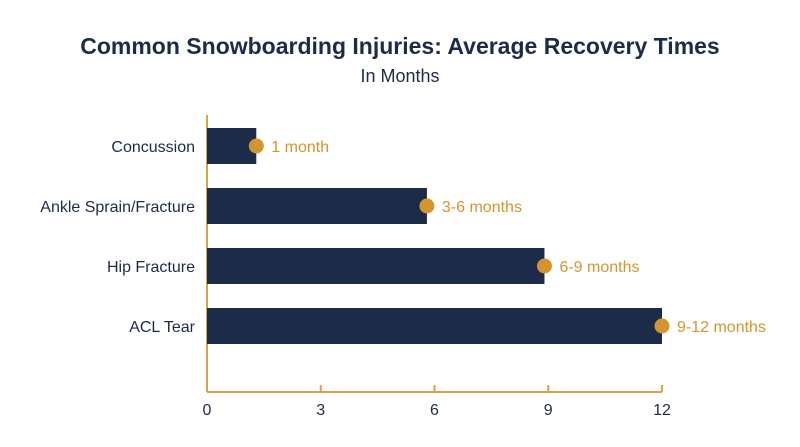 This screenshot has width=800, height=447. Describe the element at coordinates (151, 267) in the screenshot. I see `category-label: Hip Fracture` at that location.